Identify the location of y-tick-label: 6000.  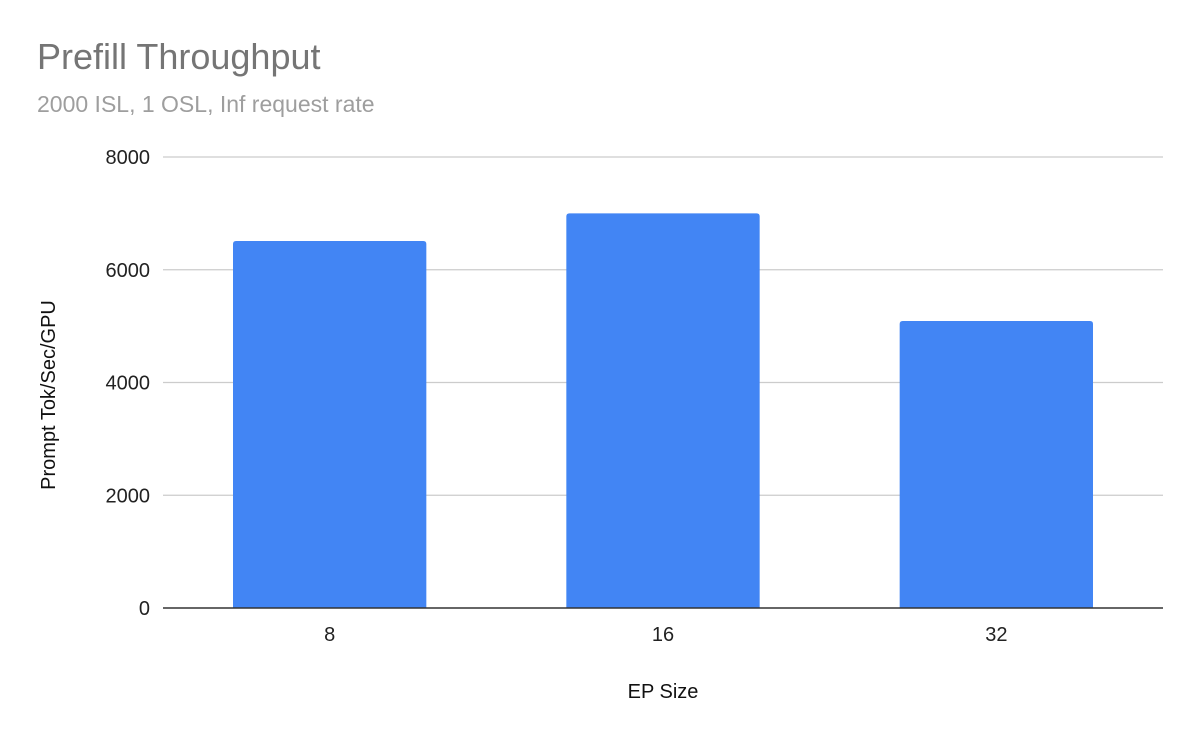
(128, 271).